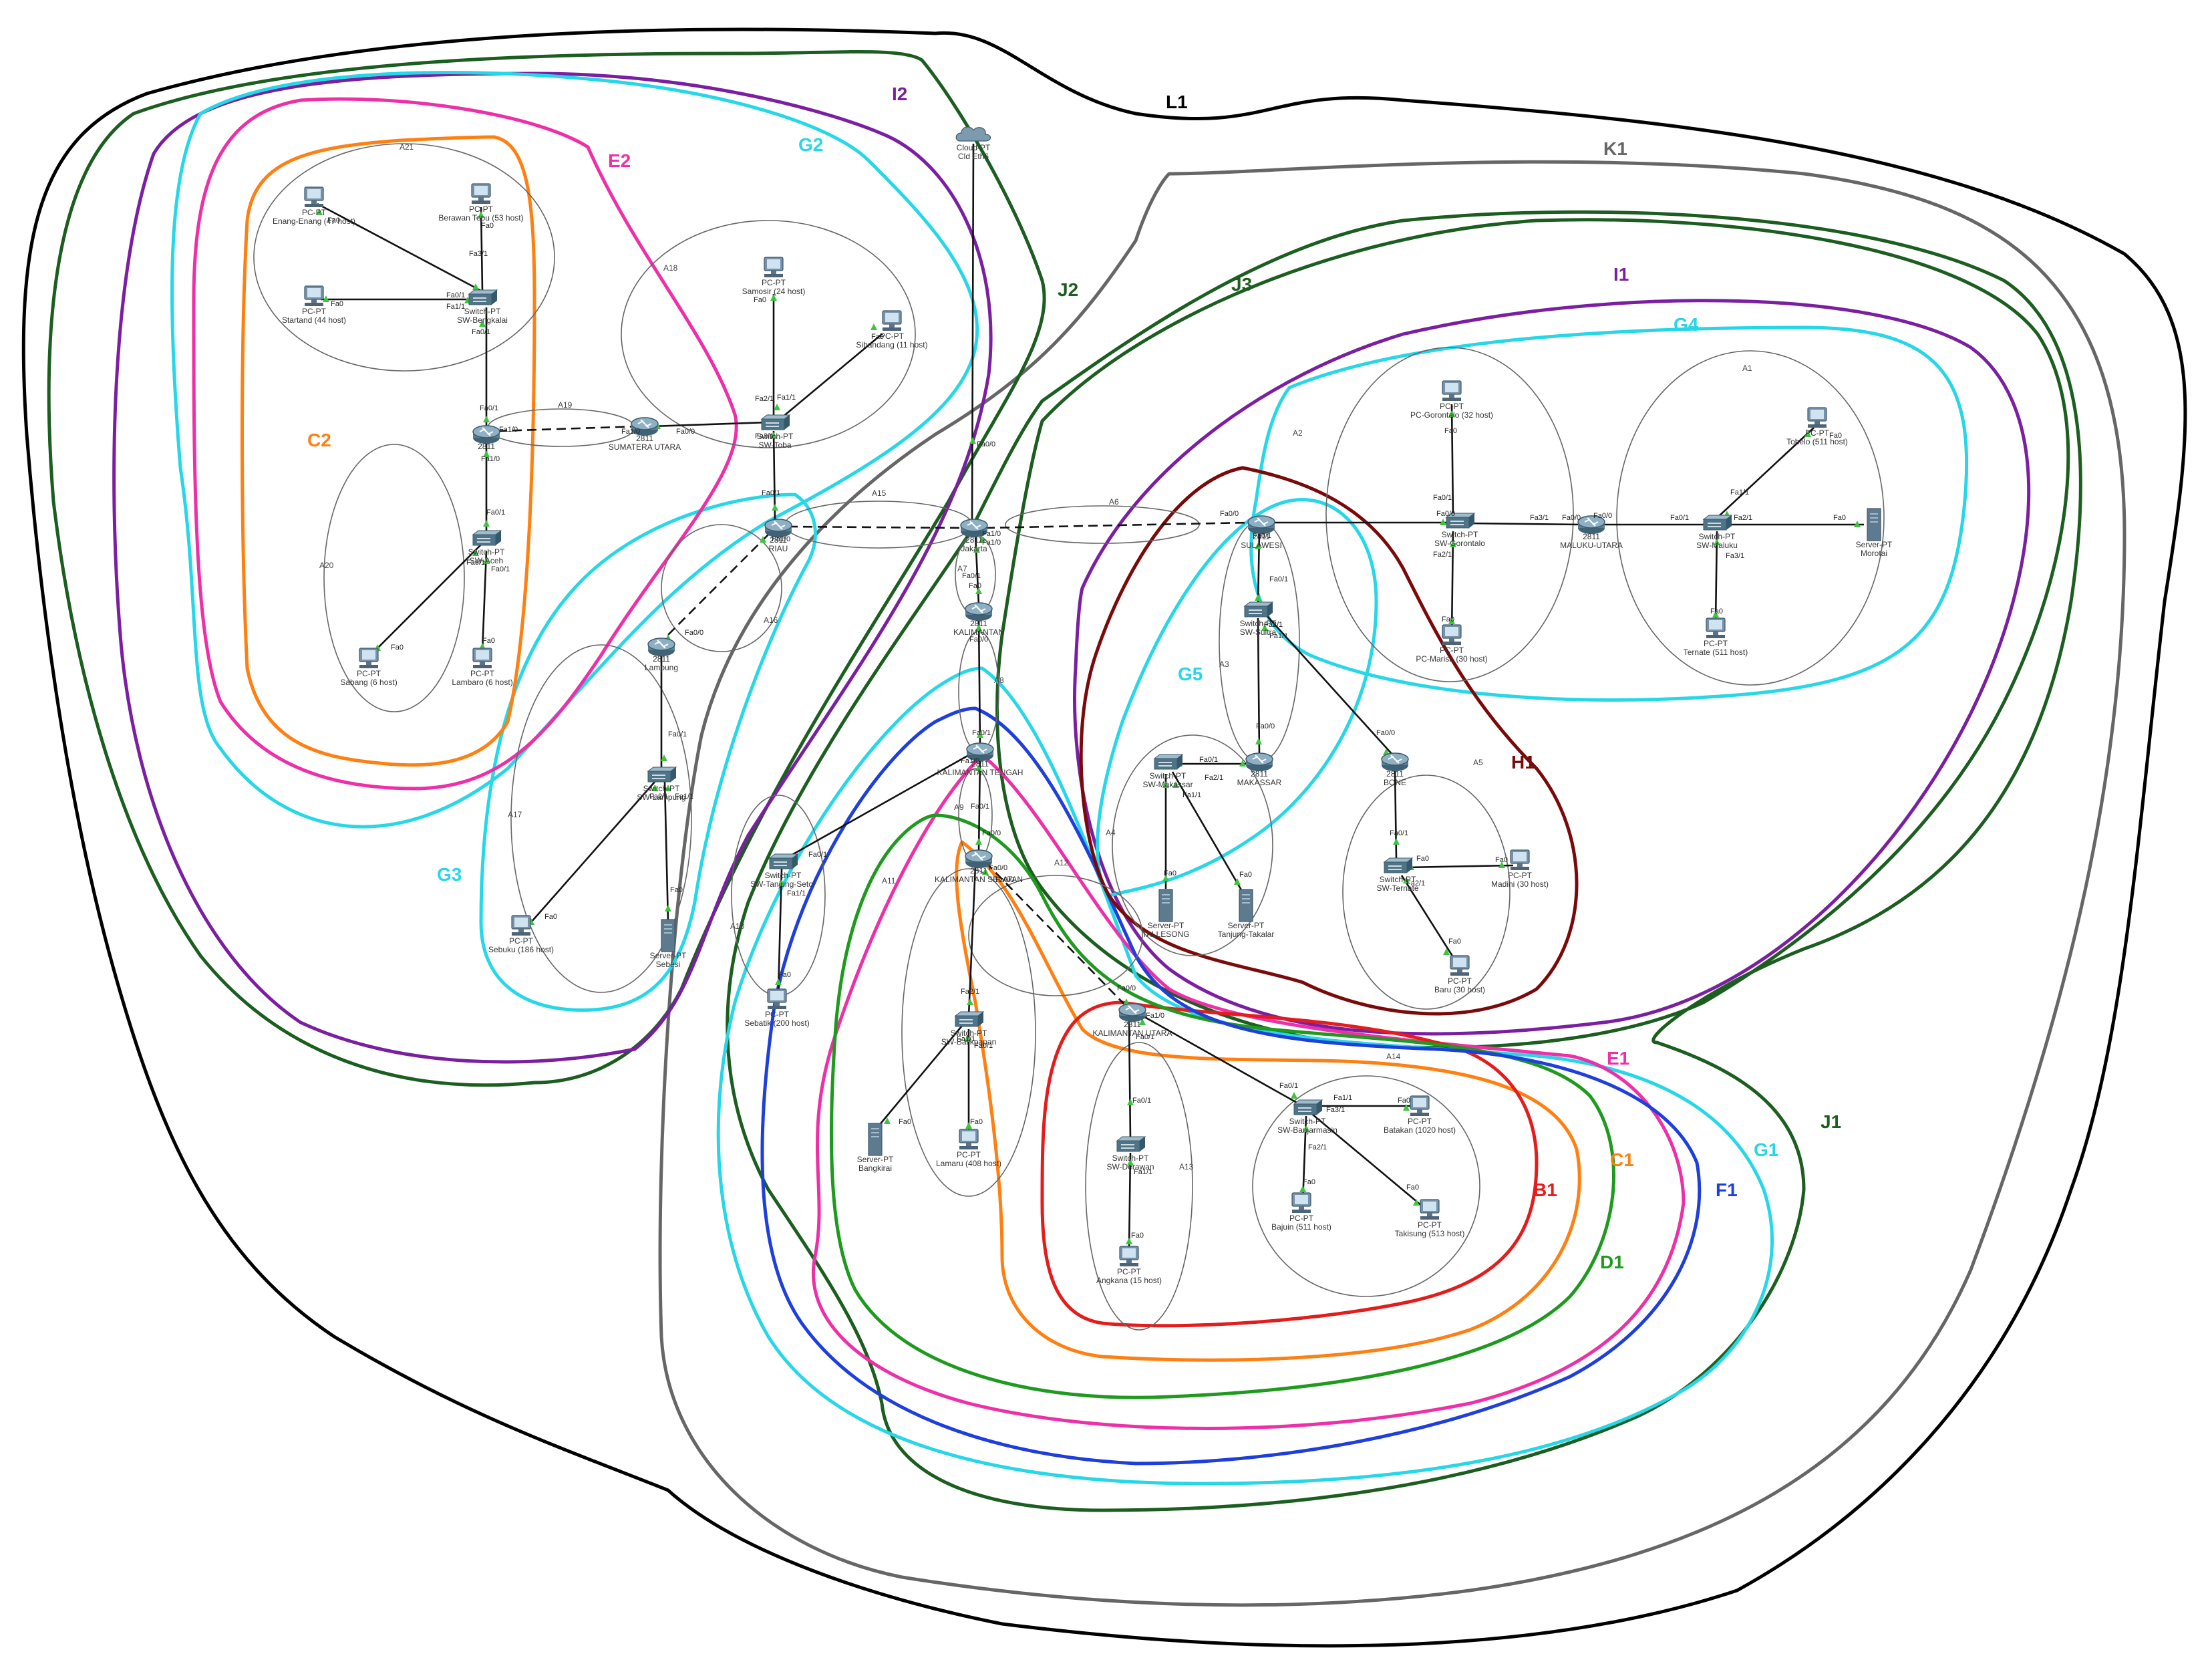 This screenshot has height=1666, width=2212. What do you see at coordinates (891, 345) in the screenshot?
I see `device-name-label: Sibandang (11 host)` at bounding box center [891, 345].